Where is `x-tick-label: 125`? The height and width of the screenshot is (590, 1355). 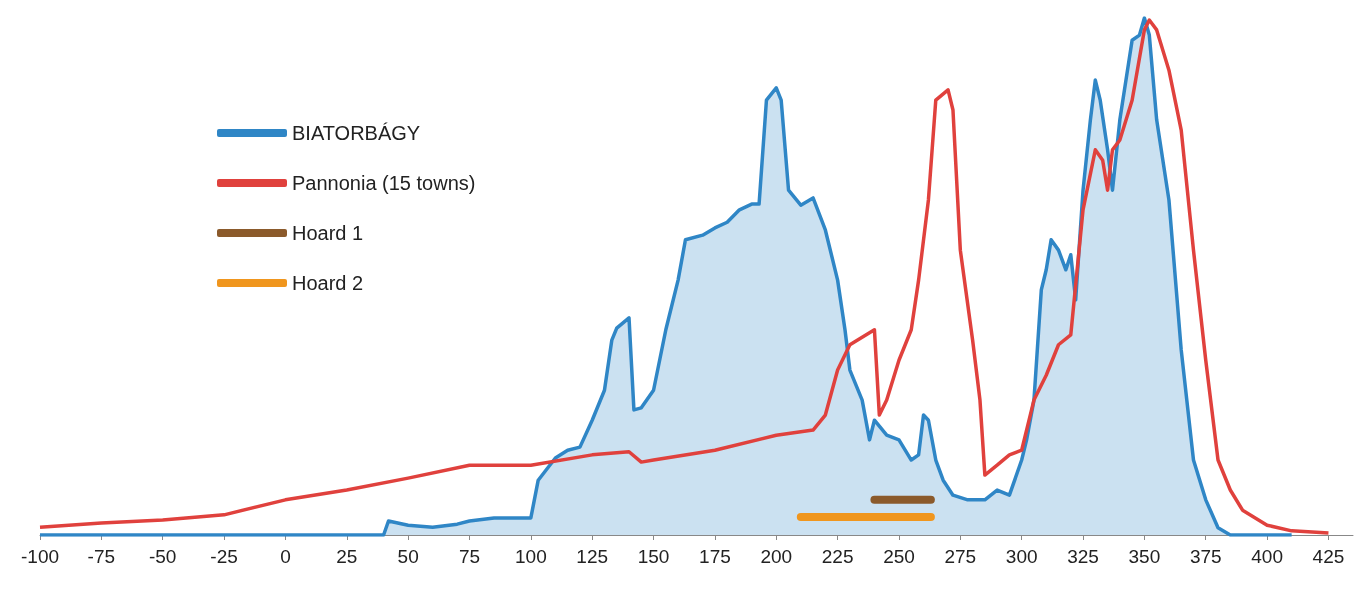
x-tick-label: 125 is located at coordinates (592, 556).